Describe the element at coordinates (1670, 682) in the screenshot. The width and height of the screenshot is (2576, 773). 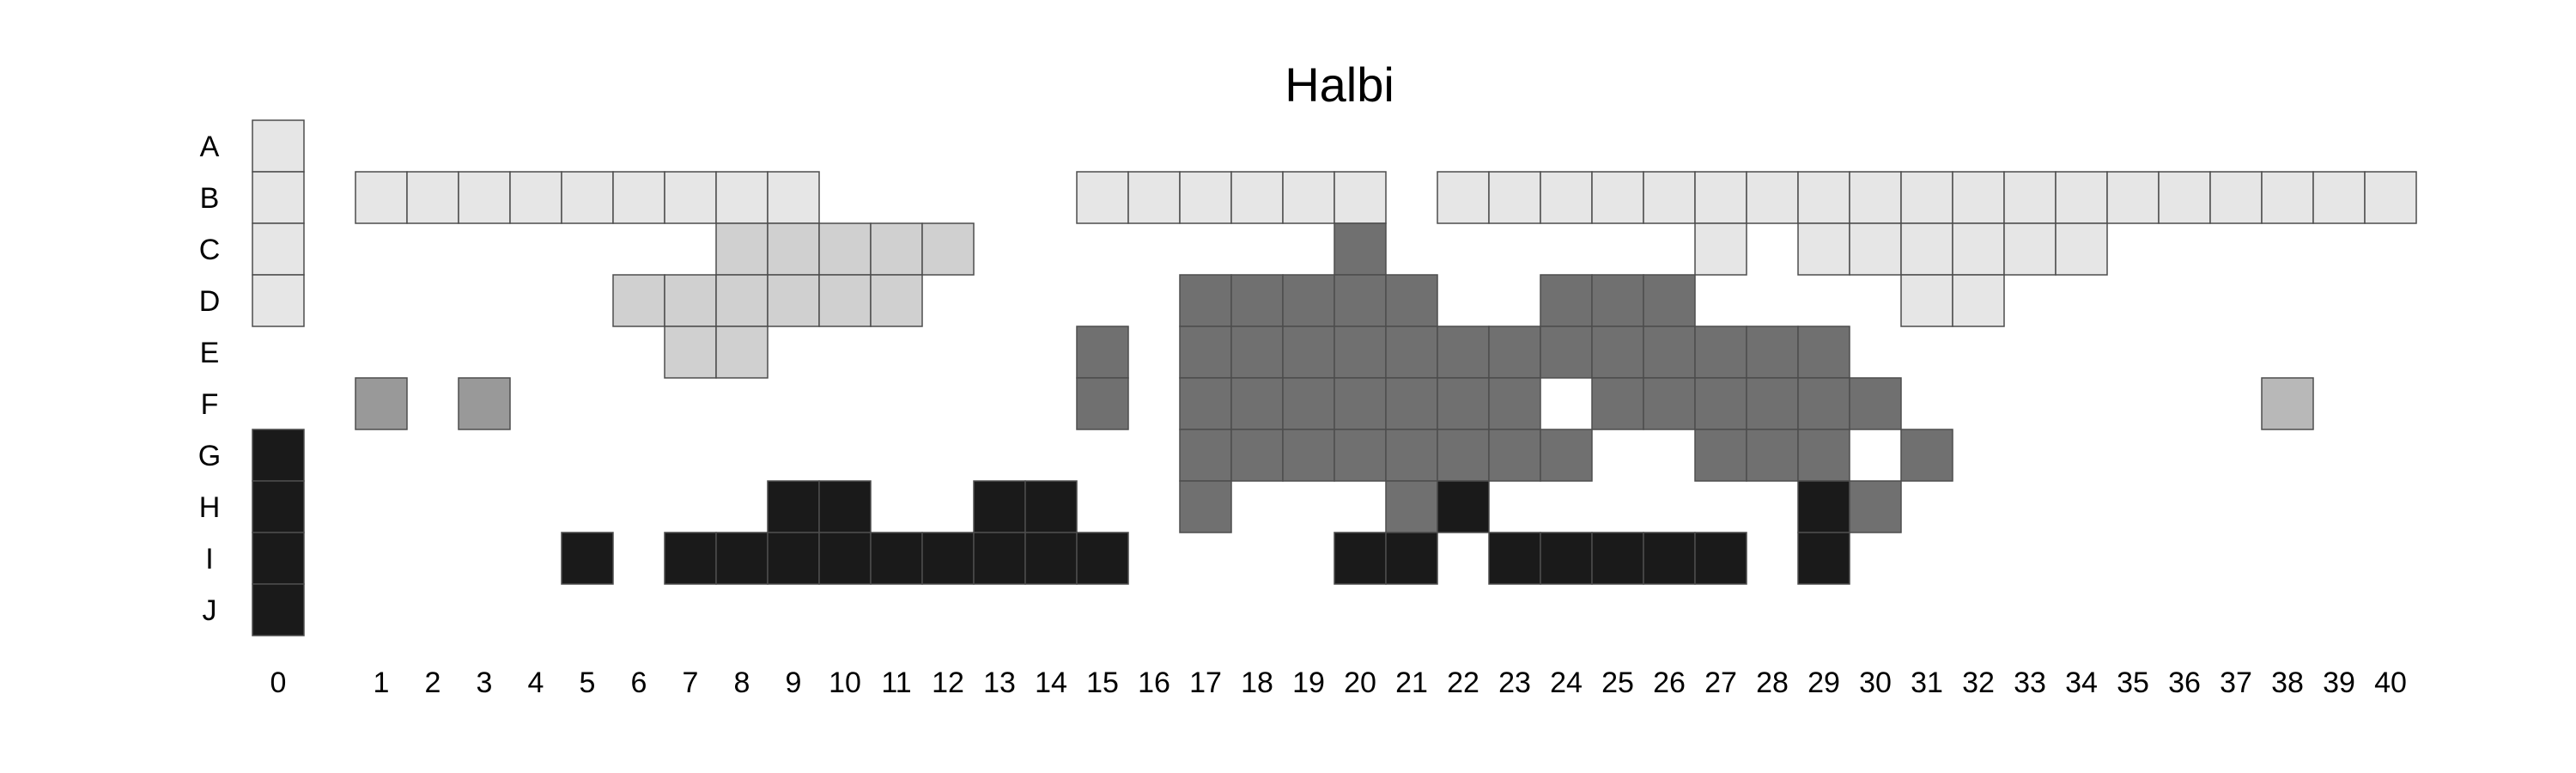
I see `column-label-26: 26` at that location.